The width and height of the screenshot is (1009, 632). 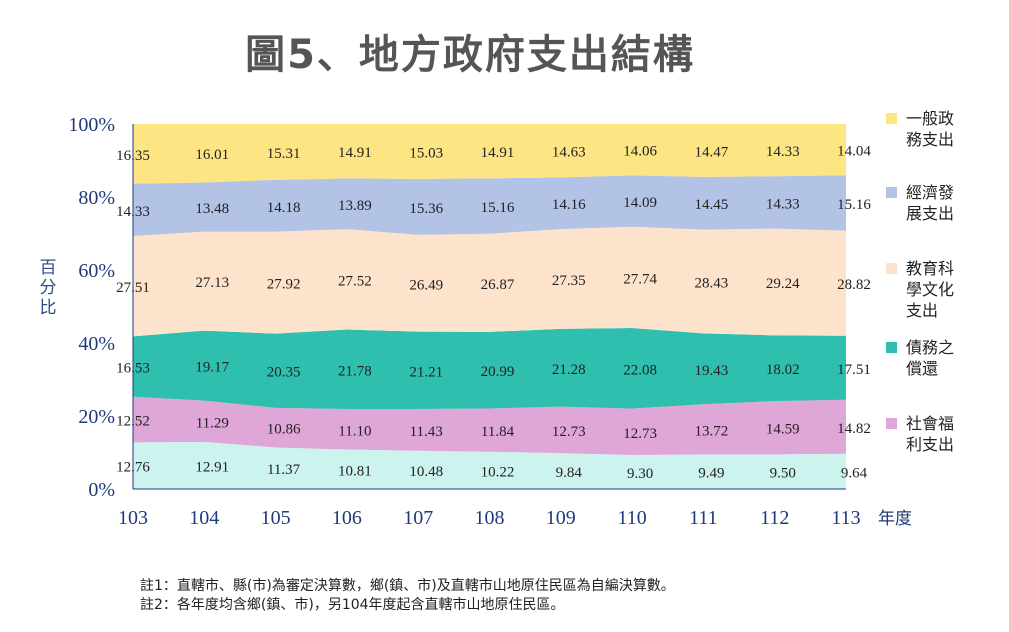 I want to click on data-label: 27.74, so click(x=640, y=279).